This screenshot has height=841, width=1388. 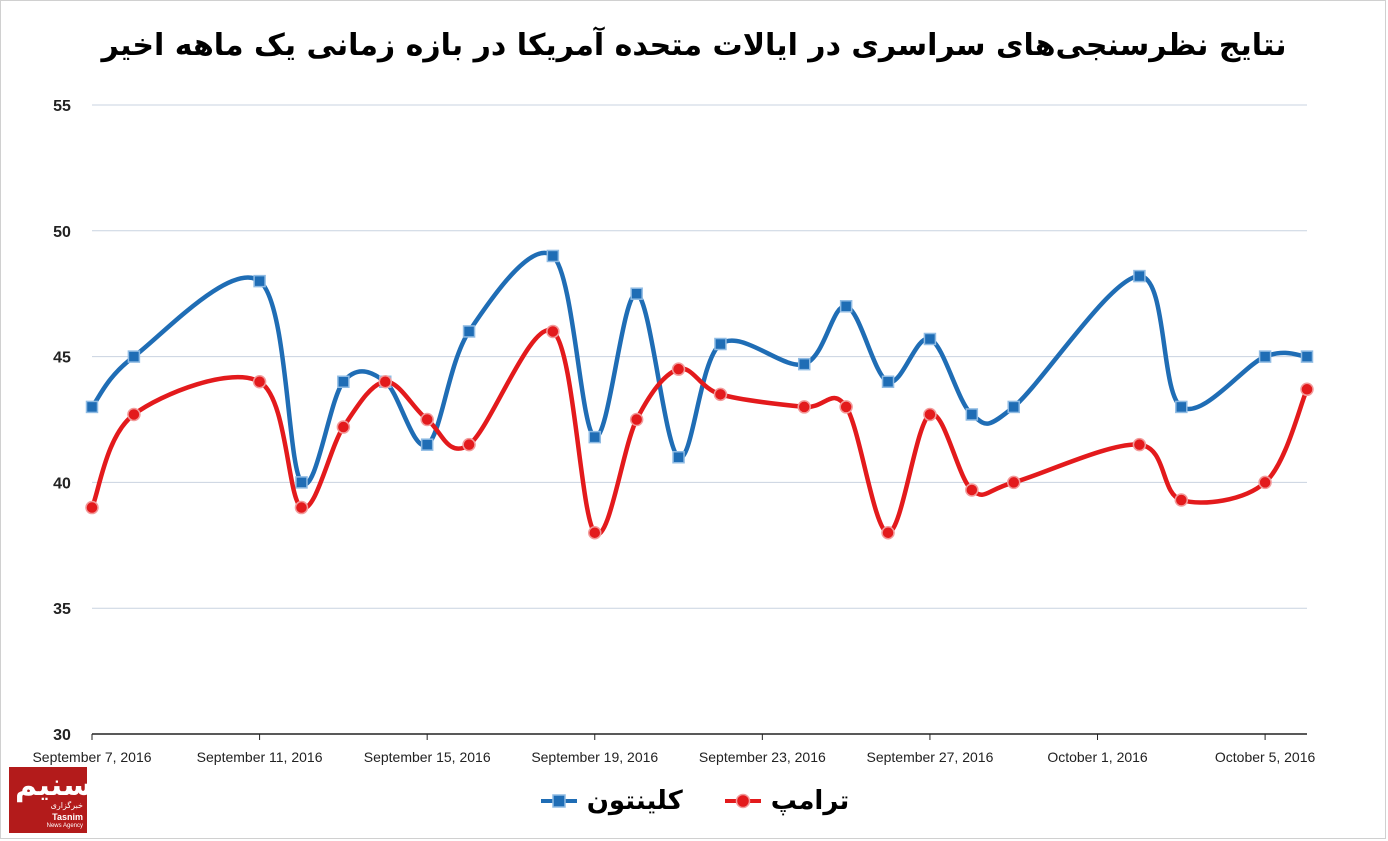 What do you see at coordinates (929, 757) in the screenshot?
I see `x-tick-label: September 27, 2016` at bounding box center [929, 757].